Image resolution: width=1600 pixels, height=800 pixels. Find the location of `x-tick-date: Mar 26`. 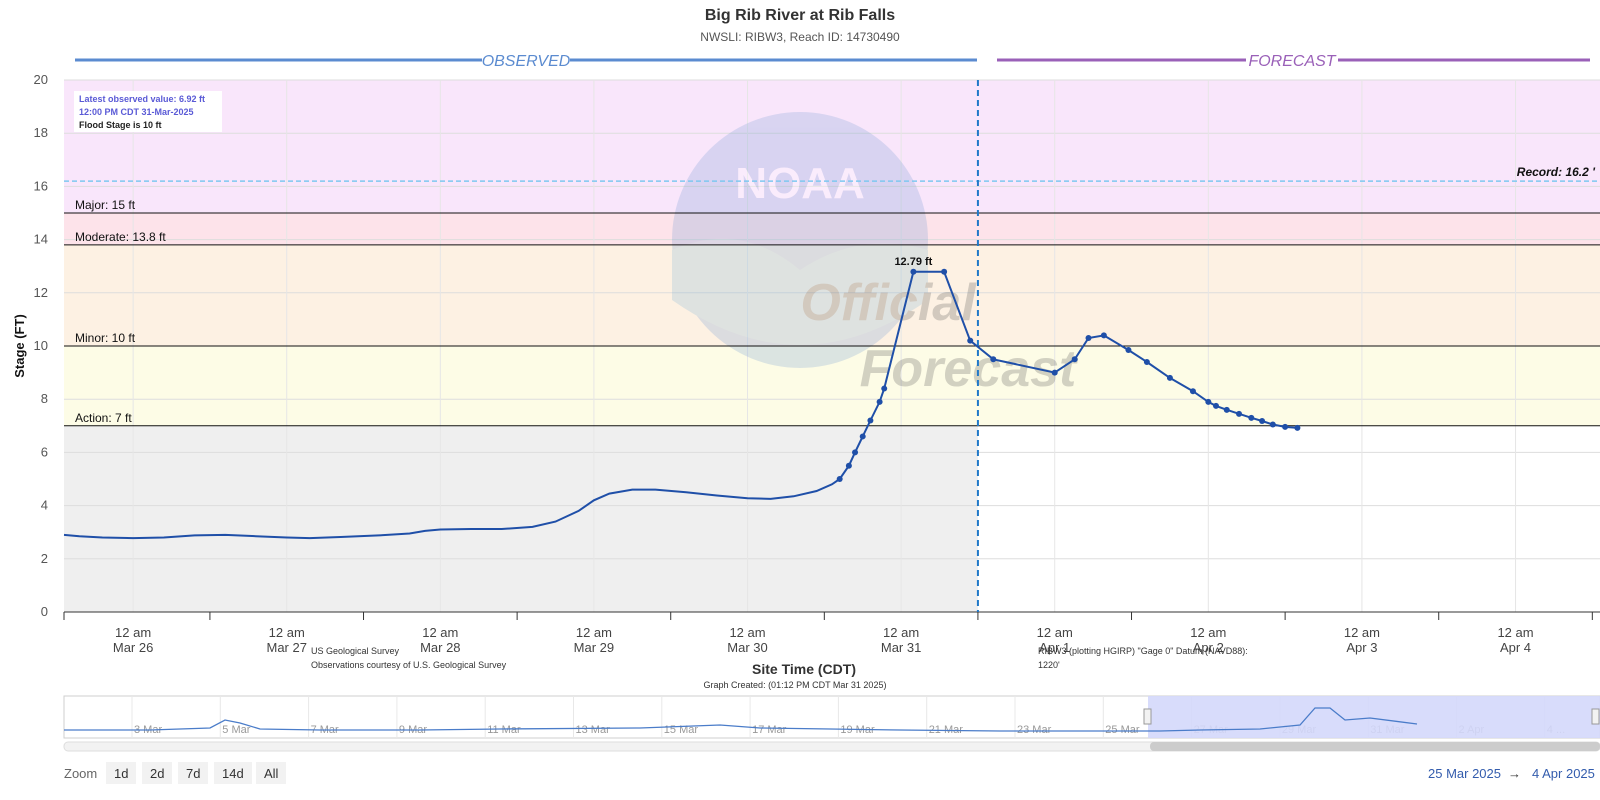

x-tick-date: Mar 26 is located at coordinates (133, 647).